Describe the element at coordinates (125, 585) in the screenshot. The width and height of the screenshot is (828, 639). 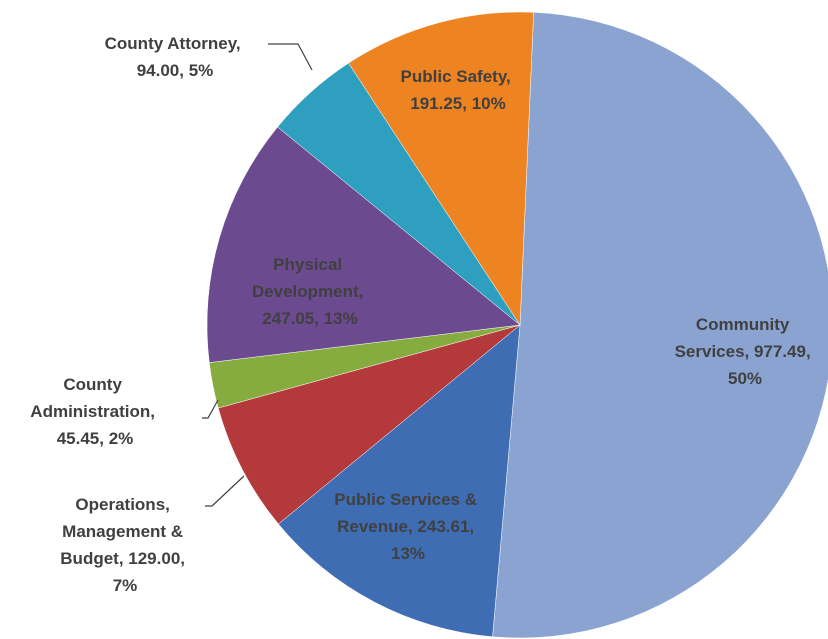
I see `label-line: 7%` at that location.